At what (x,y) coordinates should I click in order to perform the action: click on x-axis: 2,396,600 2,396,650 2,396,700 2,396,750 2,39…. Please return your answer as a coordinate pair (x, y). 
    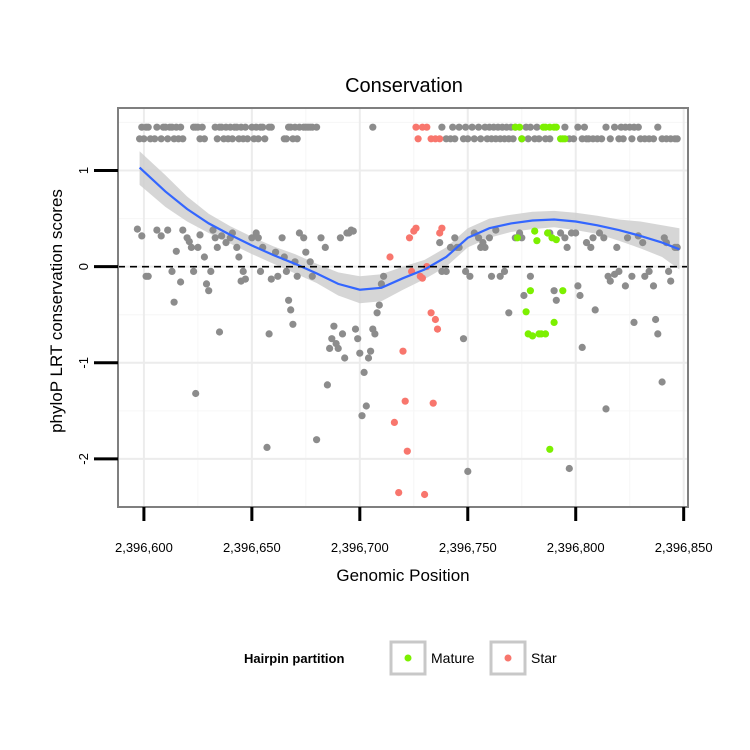
    Looking at the image, I should click on (414, 531).